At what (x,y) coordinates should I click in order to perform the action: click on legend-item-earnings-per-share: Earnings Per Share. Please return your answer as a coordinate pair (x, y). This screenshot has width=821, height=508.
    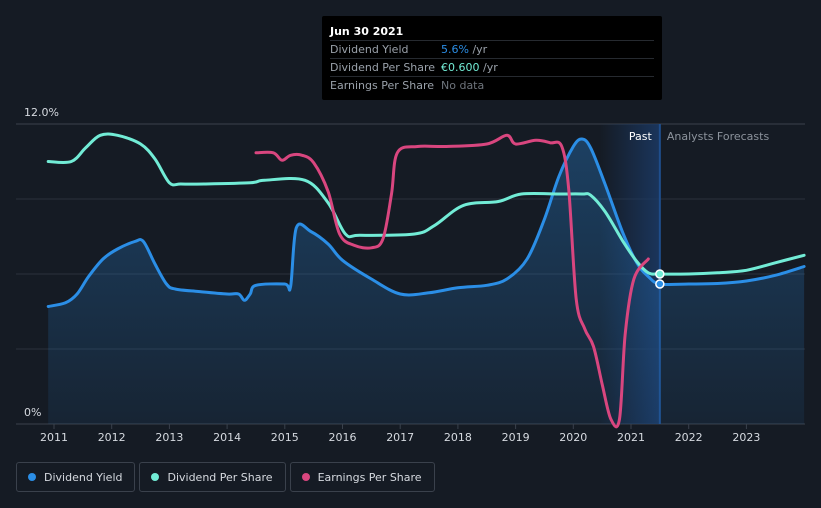
    Looking at the image, I should click on (362, 477).